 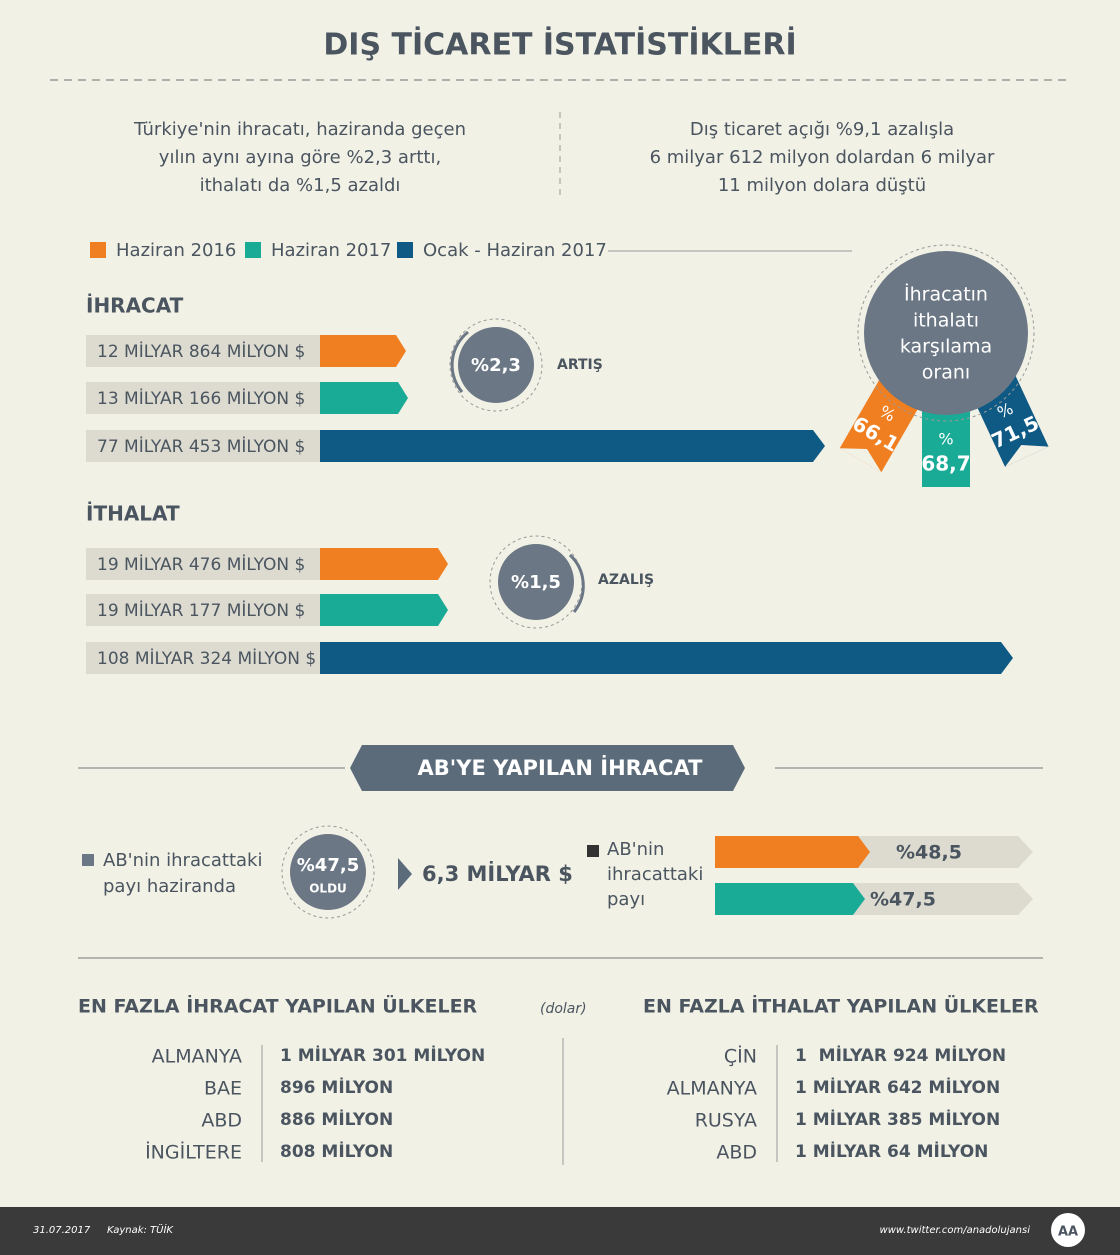 I want to click on label: 6,3 MİLYAR $, so click(x=497, y=873).